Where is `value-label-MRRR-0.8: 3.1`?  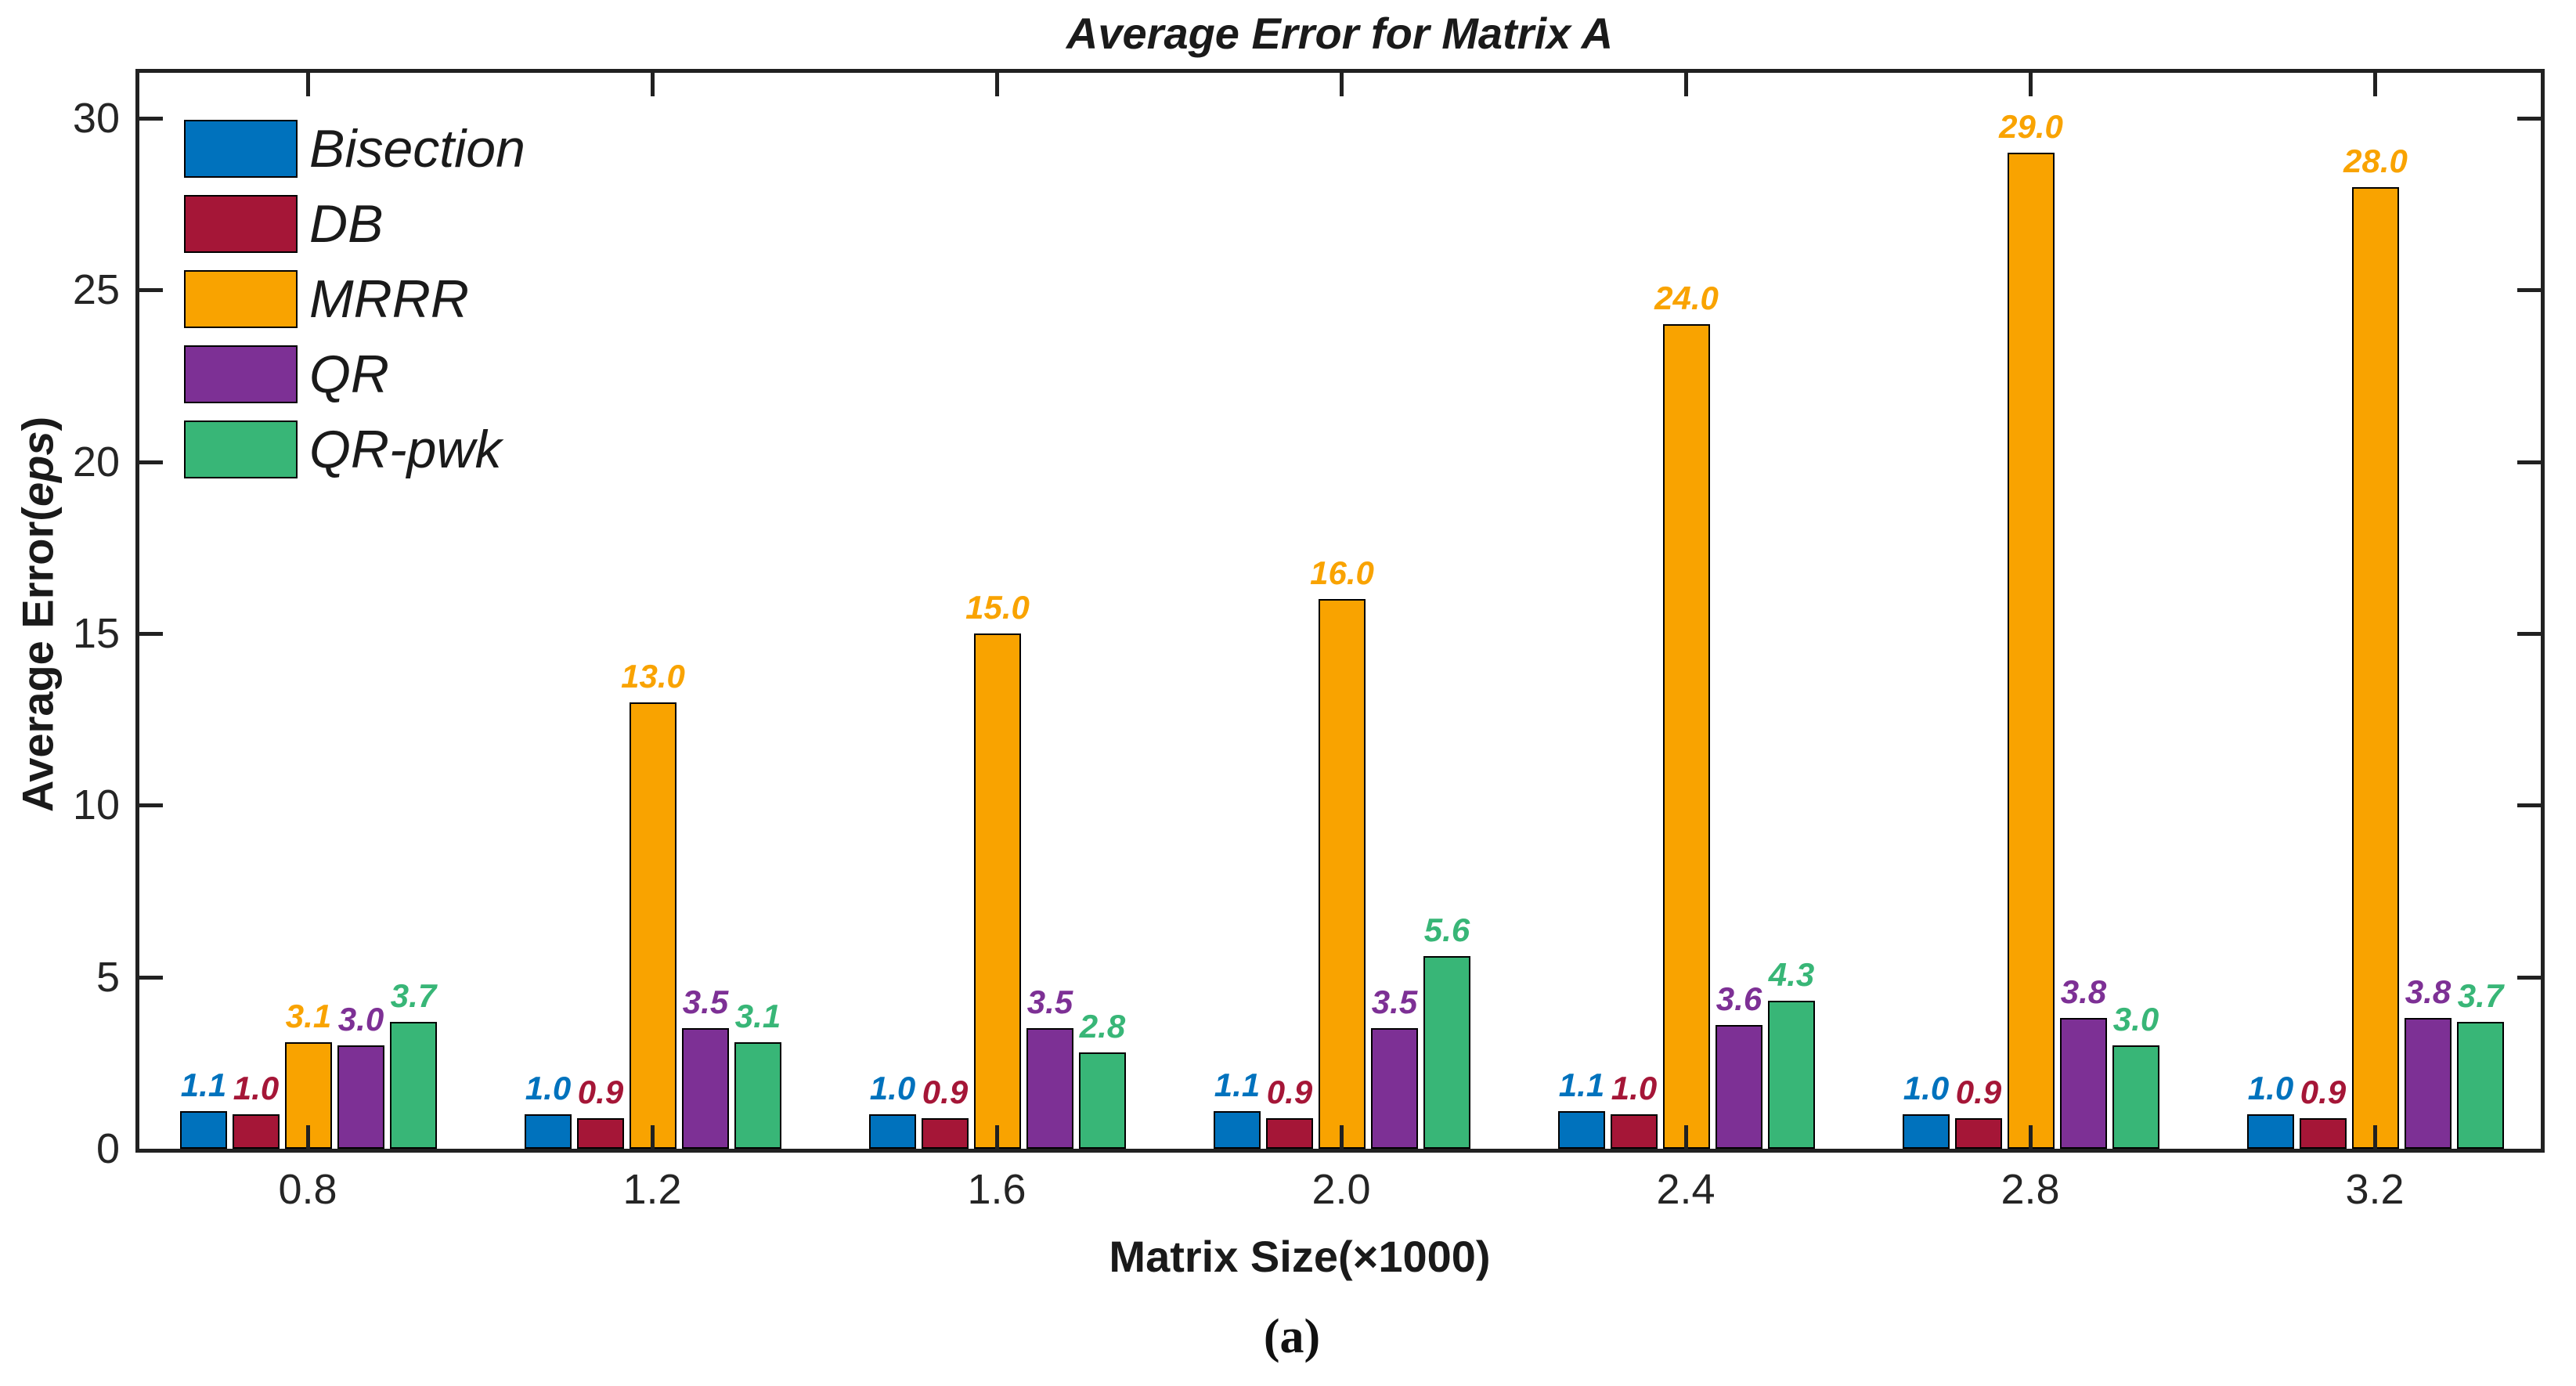
value-label-MRRR-0.8: 3.1 is located at coordinates (308, 1016).